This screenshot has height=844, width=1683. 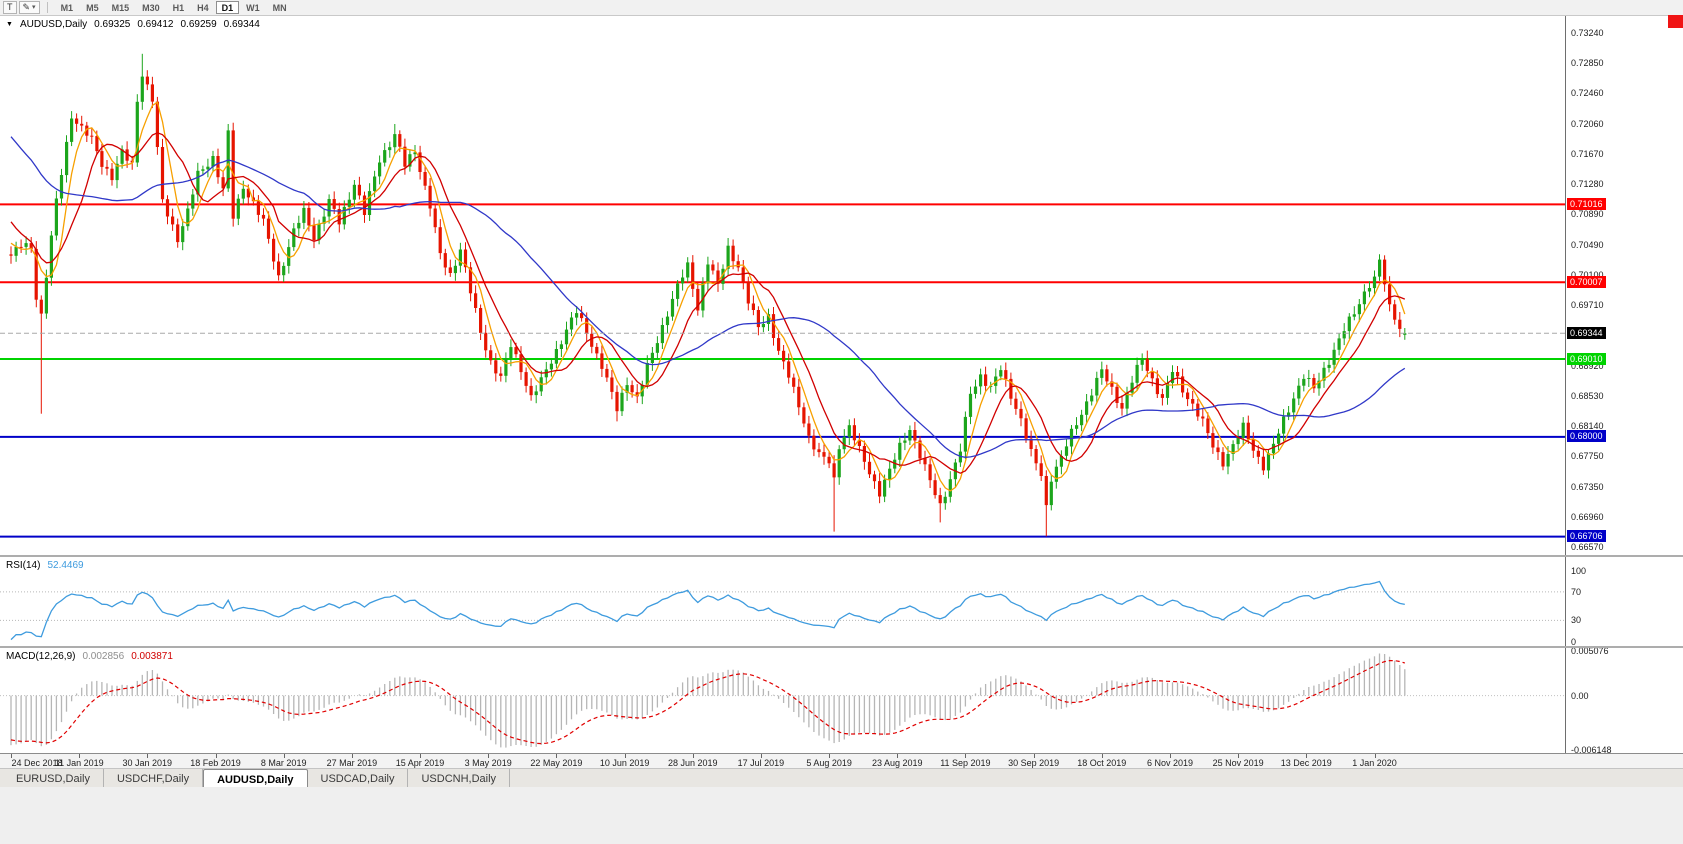 I want to click on macd-signal-value: 0.003871, so click(x=152, y=656).